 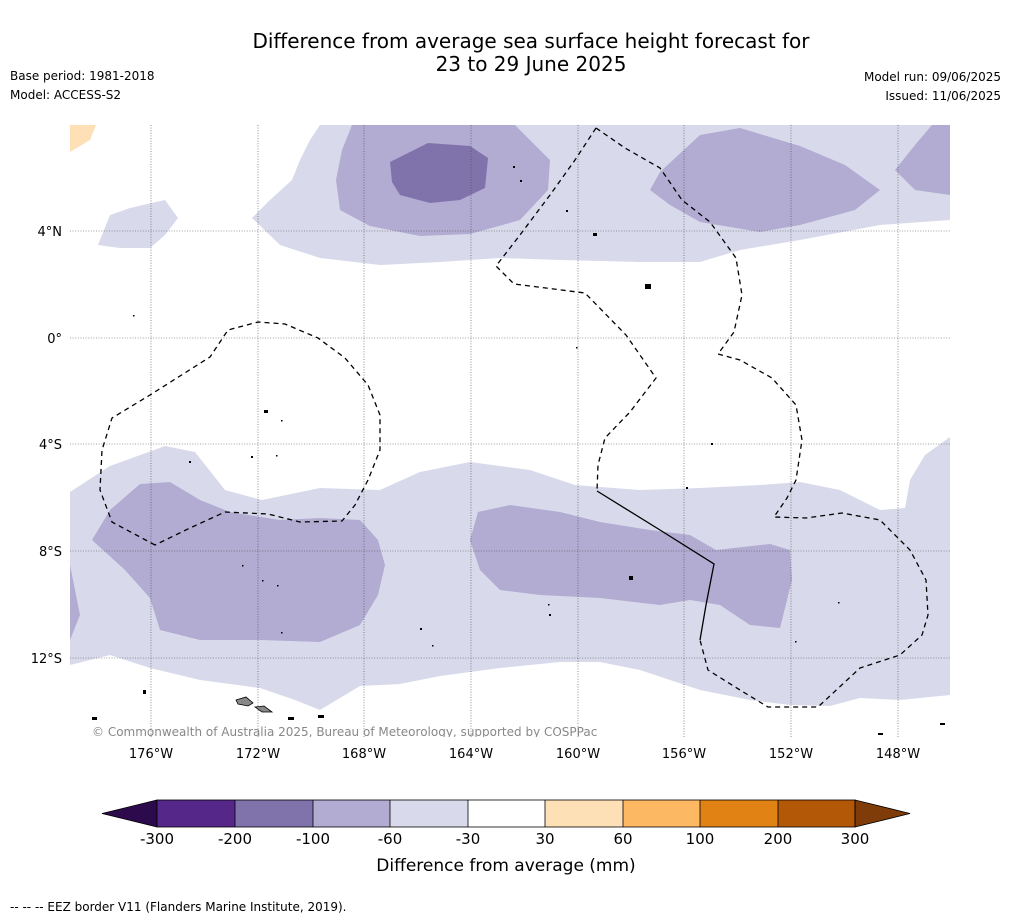 I want to click on colorbar-tick: 300, so click(x=855, y=839).